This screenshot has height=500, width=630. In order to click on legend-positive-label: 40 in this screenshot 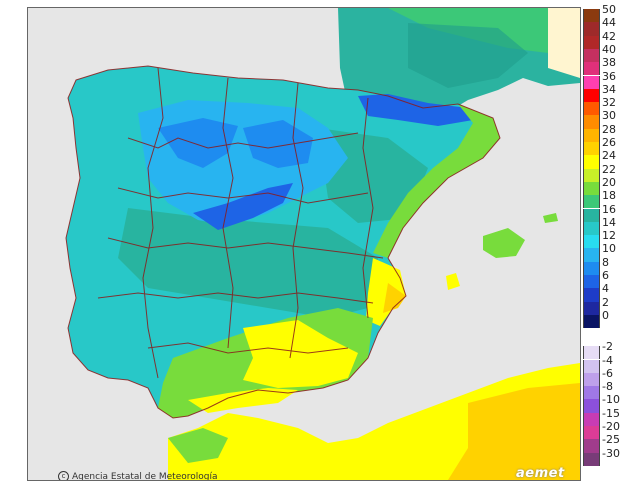, I will do `click(609, 49)`.